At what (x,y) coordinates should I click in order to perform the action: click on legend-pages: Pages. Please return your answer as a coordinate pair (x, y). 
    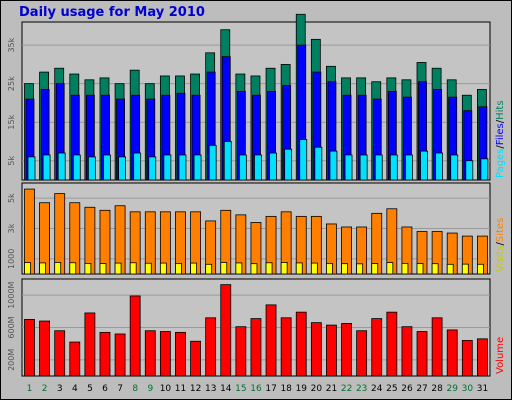
    Looking at the image, I should click on (500, 163).